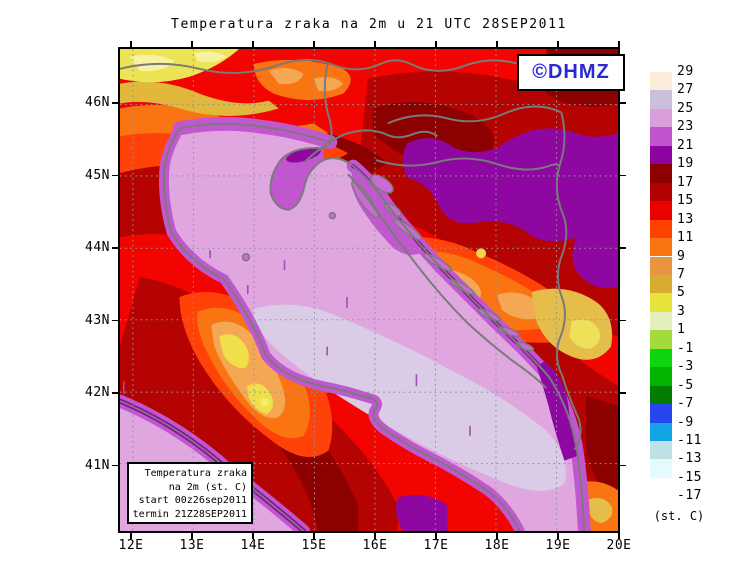 The height and width of the screenshot is (582, 740). What do you see at coordinates (685, 367) in the screenshot?
I see `legend-label: -3` at bounding box center [685, 367].